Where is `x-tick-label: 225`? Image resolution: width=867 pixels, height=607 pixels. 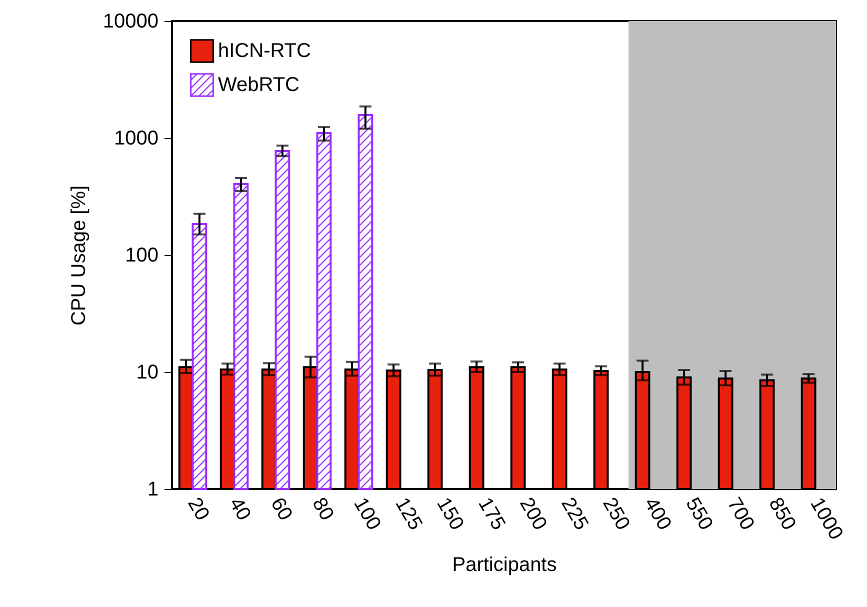
x-tick-label: 225 is located at coordinates (574, 514).